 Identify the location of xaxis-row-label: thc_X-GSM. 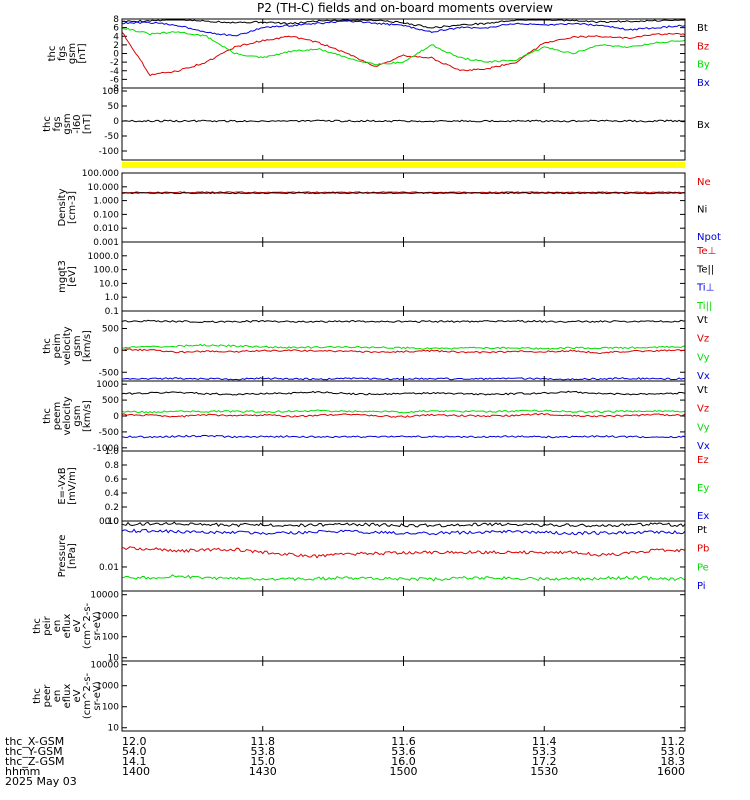
(34, 741).